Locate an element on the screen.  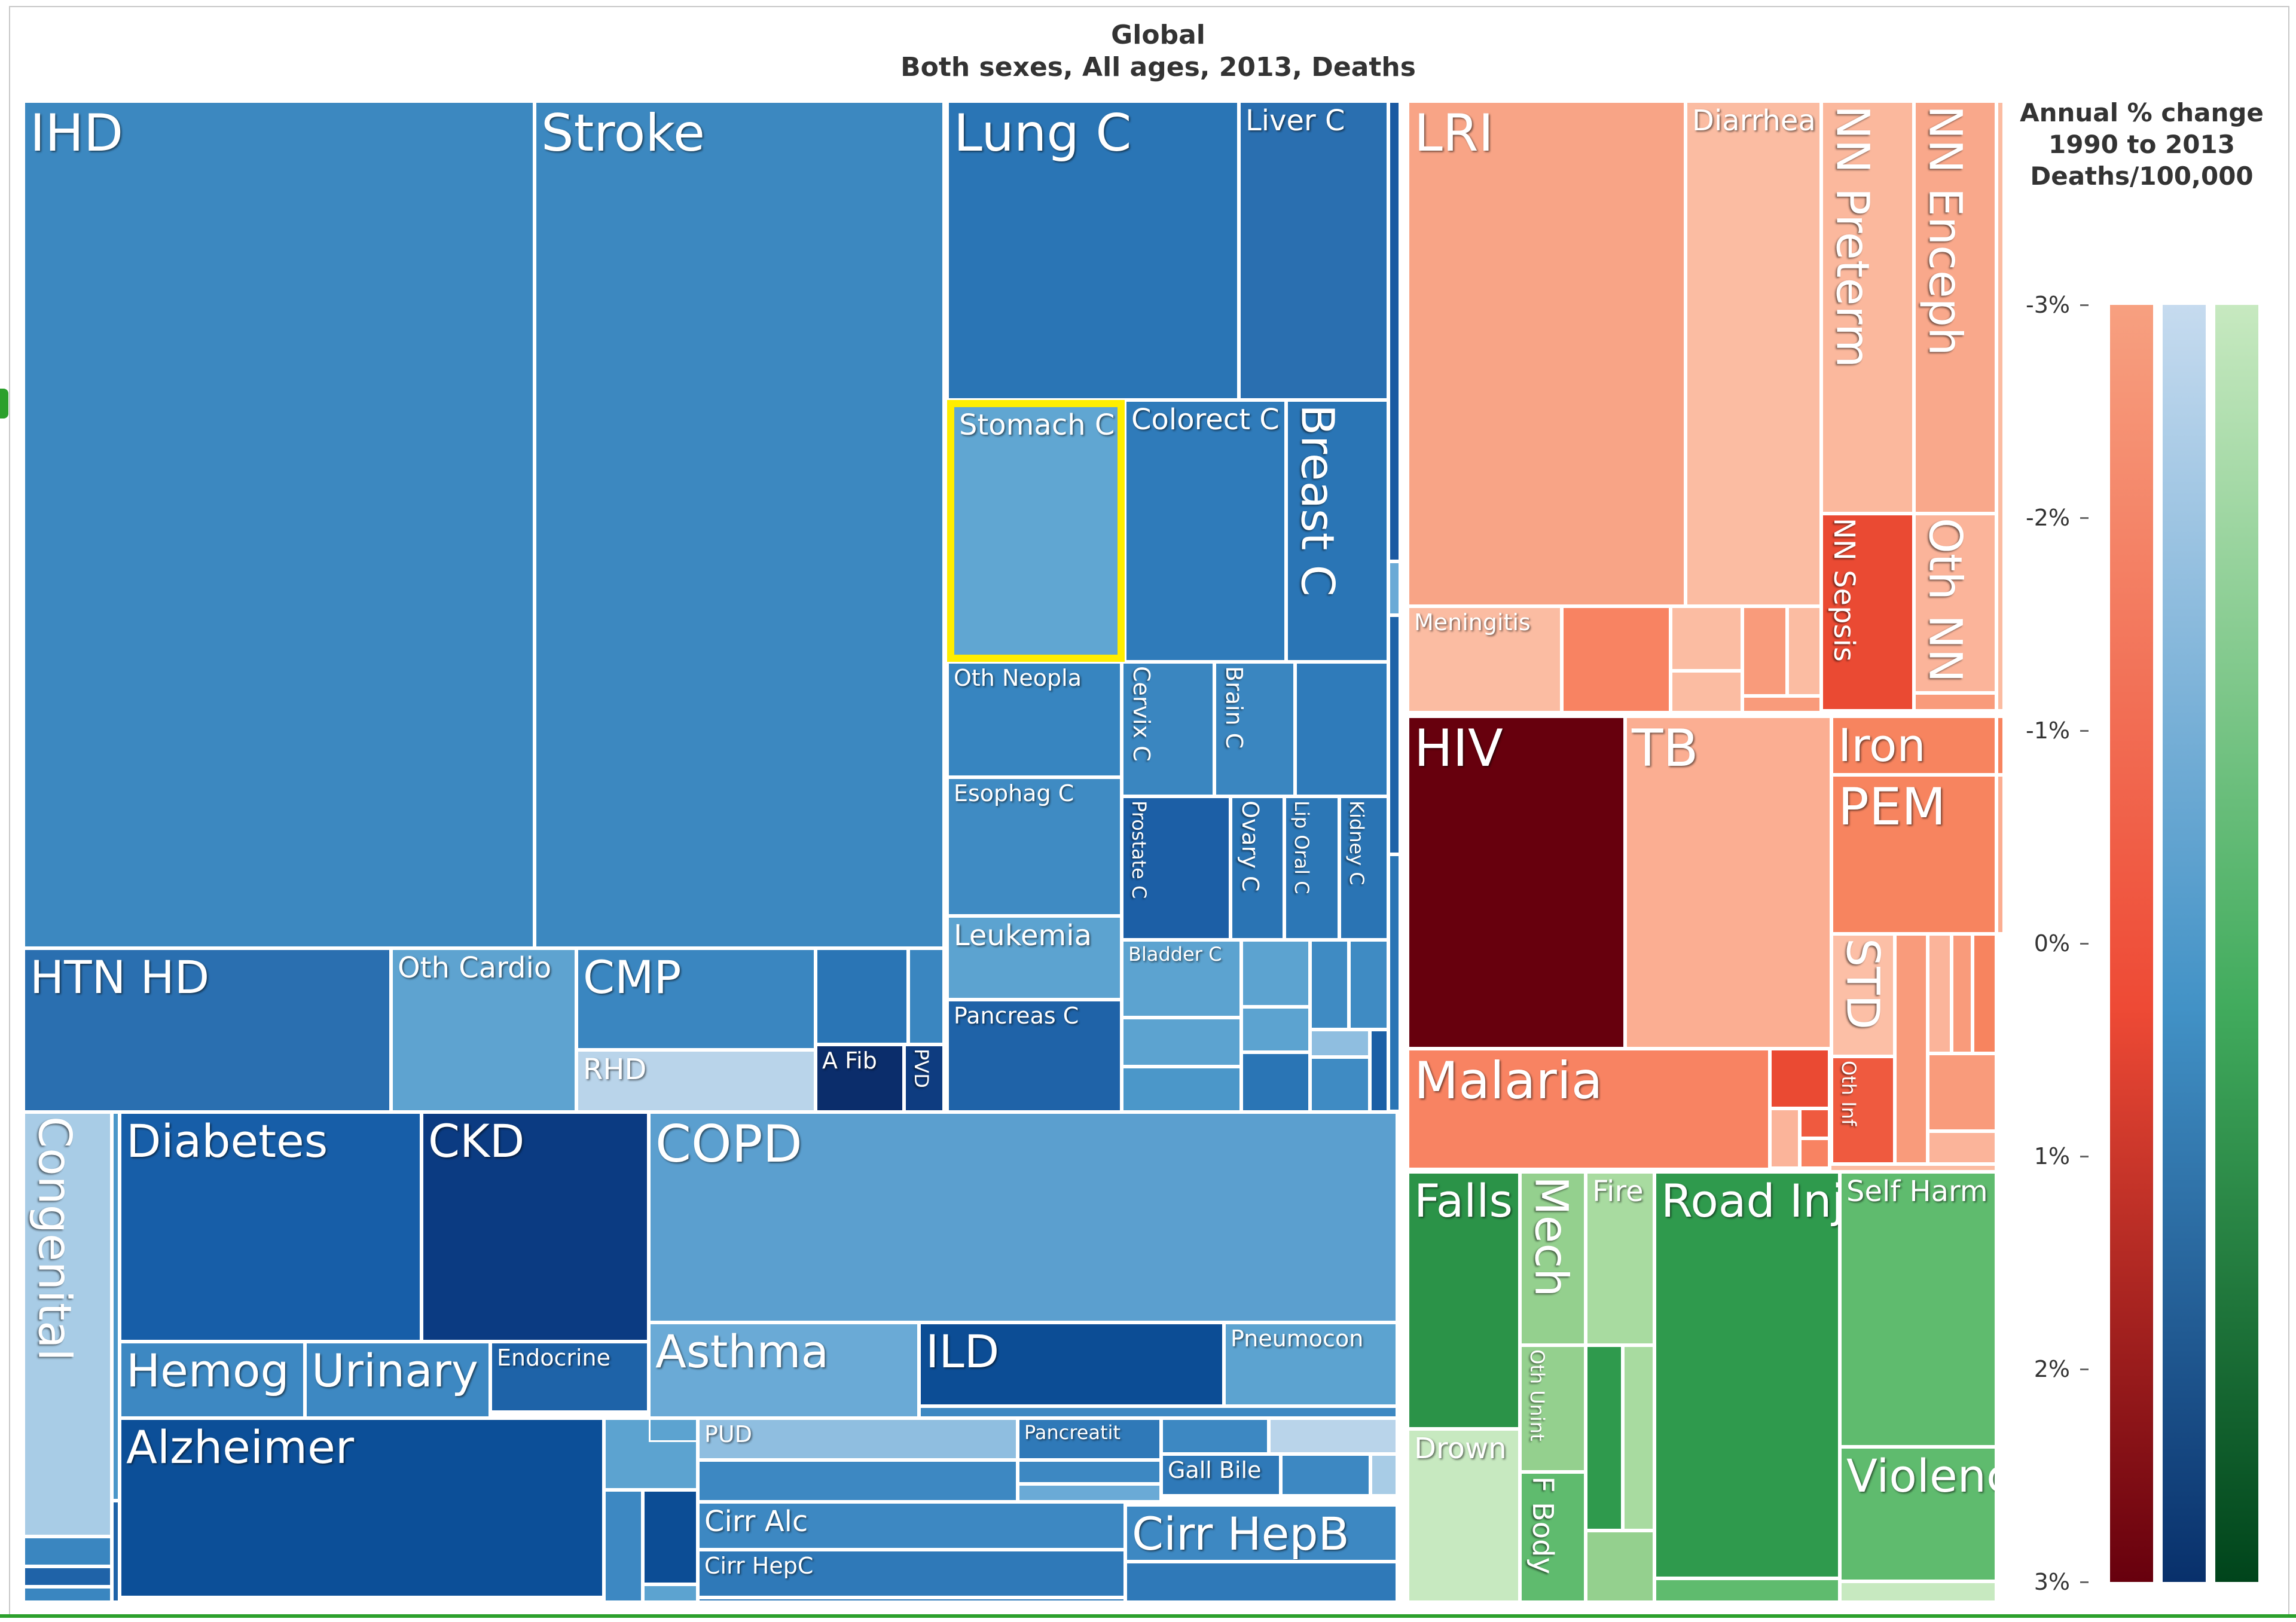
treemap-cell-liver-c: Liver C is located at coordinates (1314, 251).